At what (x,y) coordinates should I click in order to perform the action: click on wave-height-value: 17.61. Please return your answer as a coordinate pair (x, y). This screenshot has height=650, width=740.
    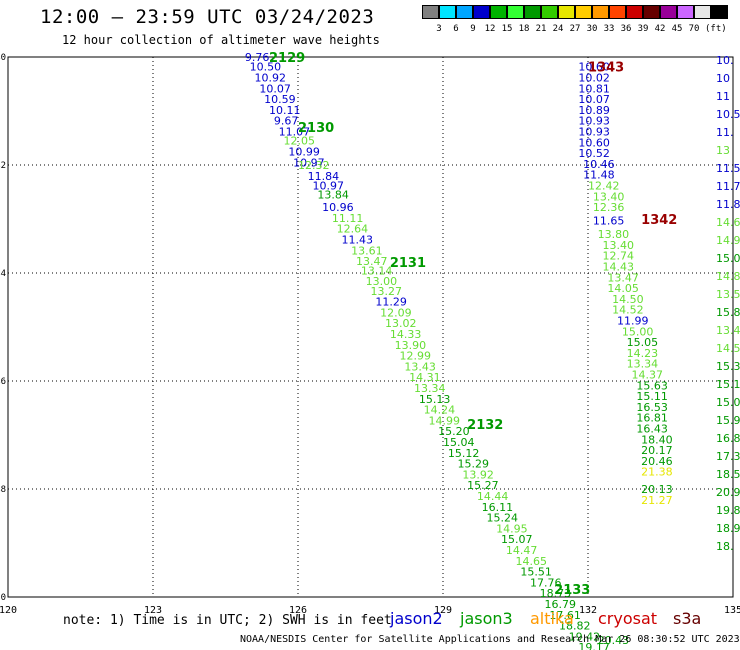
    Looking at the image, I should click on (565, 615).